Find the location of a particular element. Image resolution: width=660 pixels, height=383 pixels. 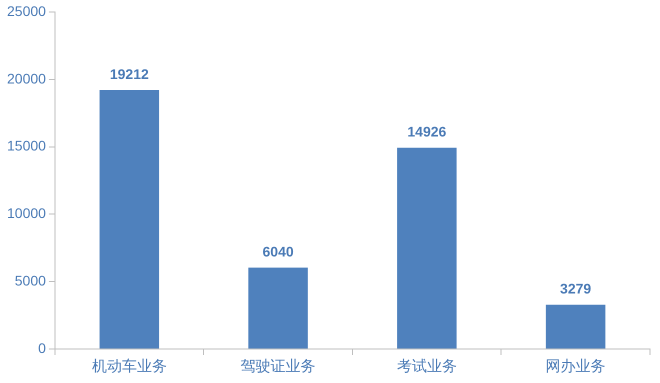

data-label: 14926 is located at coordinates (427, 132).